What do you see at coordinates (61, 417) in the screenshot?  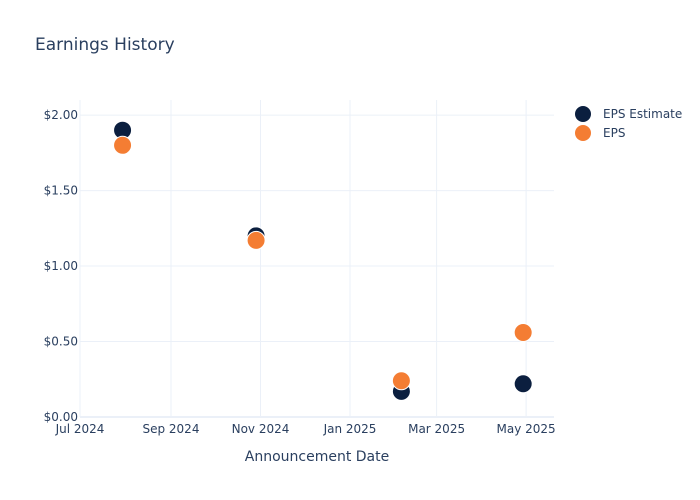 I see `y-tick-label: $0.00` at bounding box center [61, 417].